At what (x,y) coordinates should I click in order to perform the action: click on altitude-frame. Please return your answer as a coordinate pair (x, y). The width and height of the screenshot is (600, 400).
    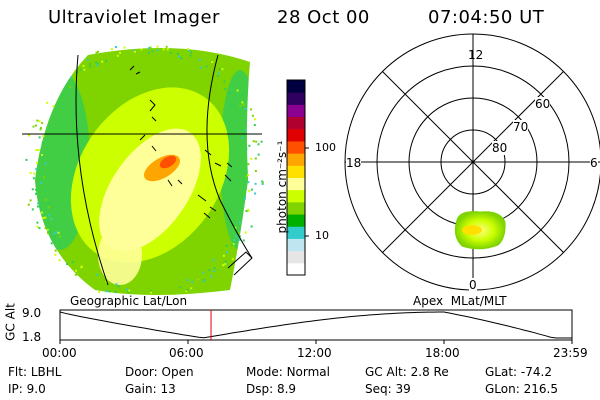
    Looking at the image, I should click on (316, 325).